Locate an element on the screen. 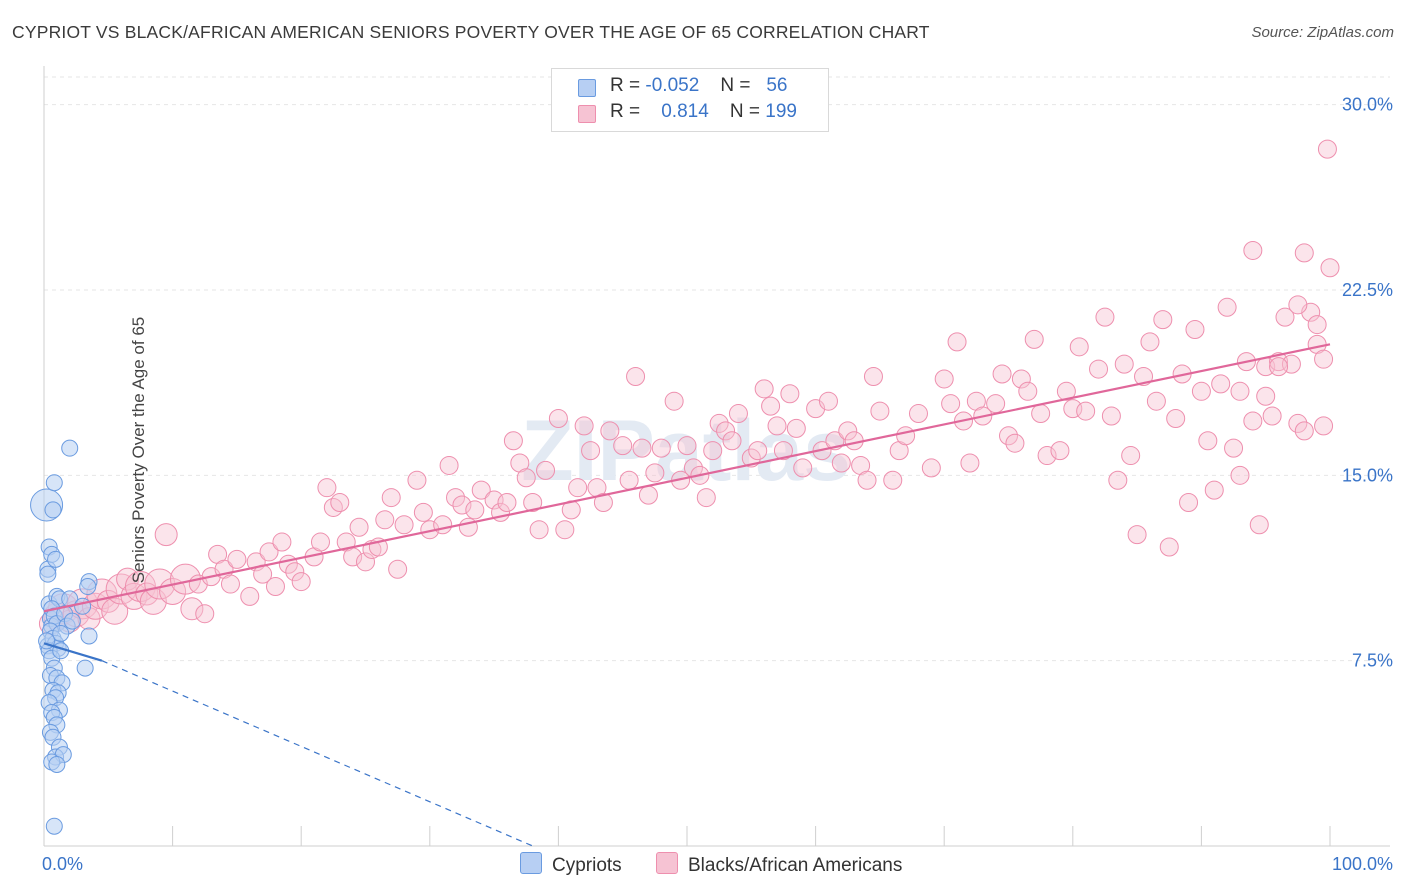  y-axis-label: Seniors Poverty Over the Age of 65 is located at coordinates (139, 450).